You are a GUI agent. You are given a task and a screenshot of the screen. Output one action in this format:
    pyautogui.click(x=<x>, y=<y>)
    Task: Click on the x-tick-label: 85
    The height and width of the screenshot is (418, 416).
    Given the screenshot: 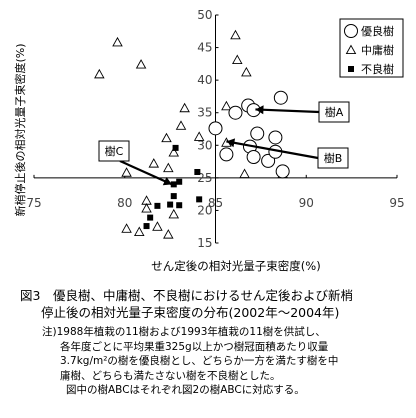 What is the action you would take?
    pyautogui.click(x=215, y=203)
    